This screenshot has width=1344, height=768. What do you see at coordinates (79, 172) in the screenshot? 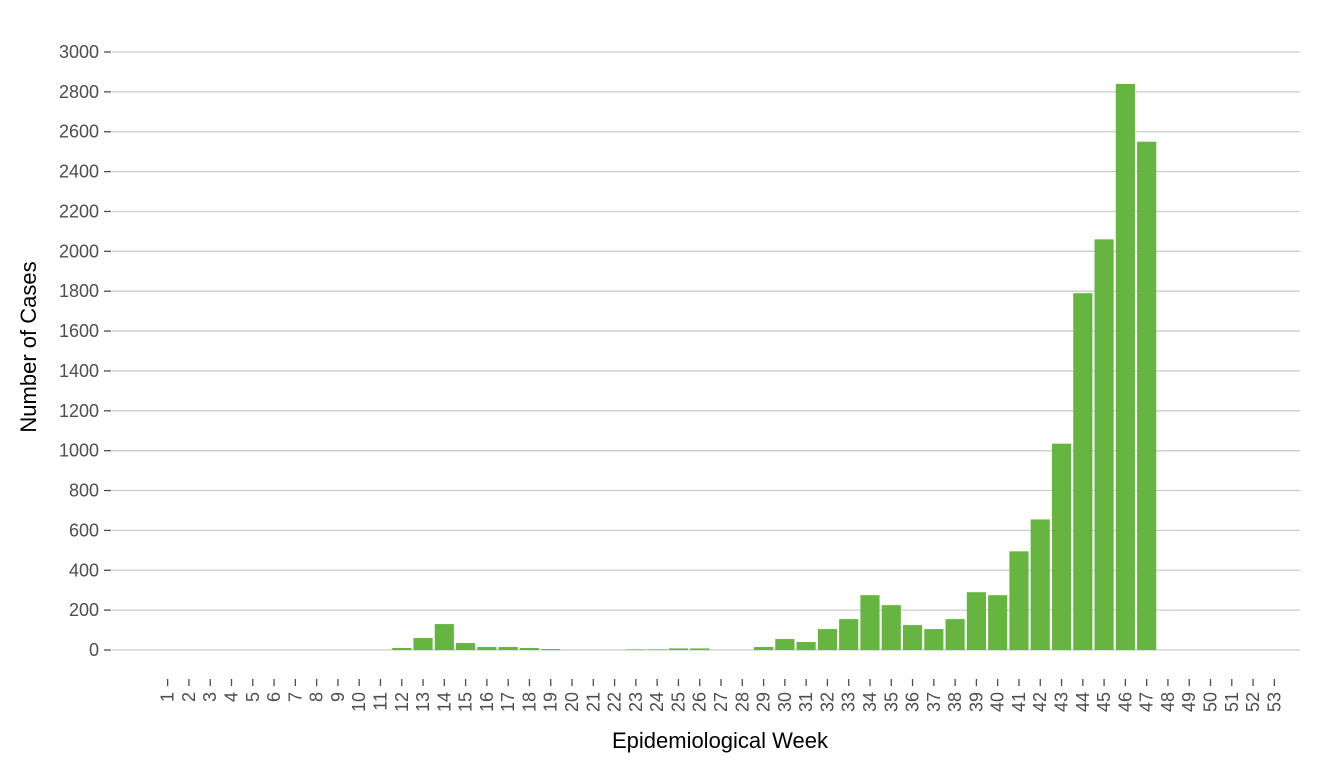
I see `y-tick-label: 2400` at bounding box center [79, 172].